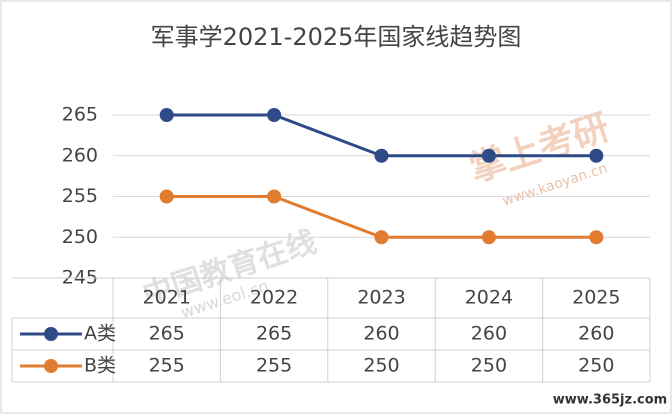  What do you see at coordinates (596, 298) in the screenshot?
I see `x-tick-label: 2025` at bounding box center [596, 298].